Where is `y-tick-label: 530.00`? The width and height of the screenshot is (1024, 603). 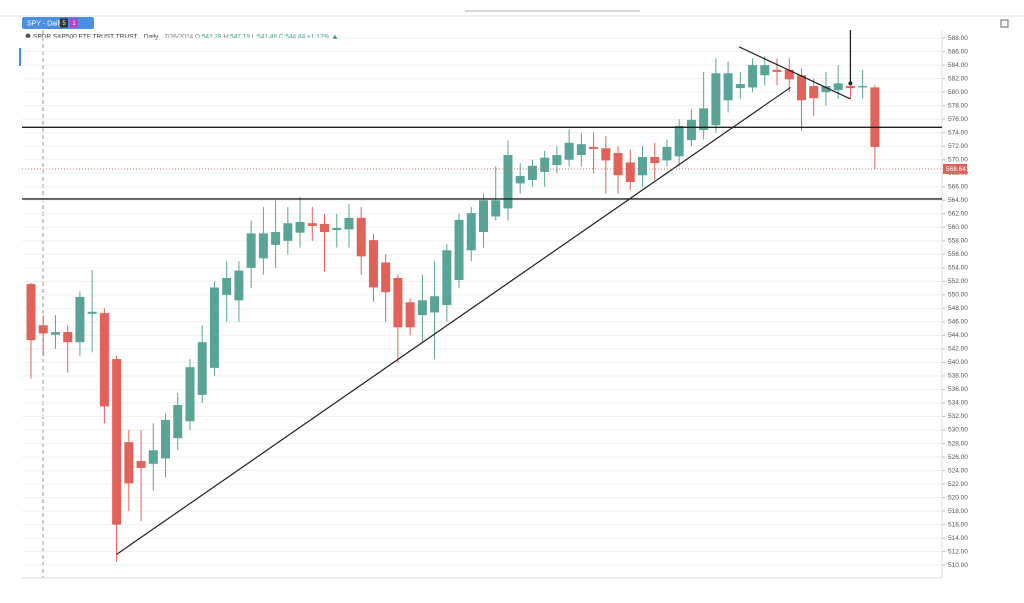
y-tick-label: 530.00 is located at coordinates (958, 430).